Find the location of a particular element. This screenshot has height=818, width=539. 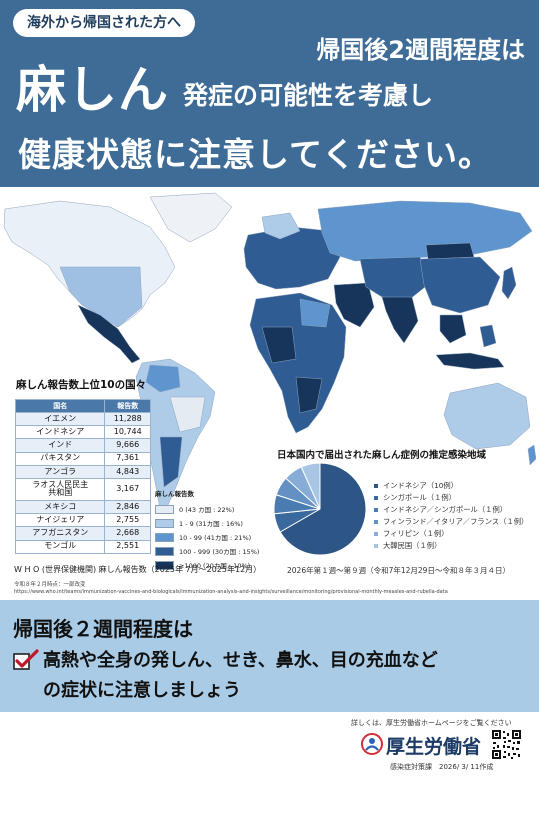

table-row: ナイジェリア 2,755 is located at coordinates (82, 520).